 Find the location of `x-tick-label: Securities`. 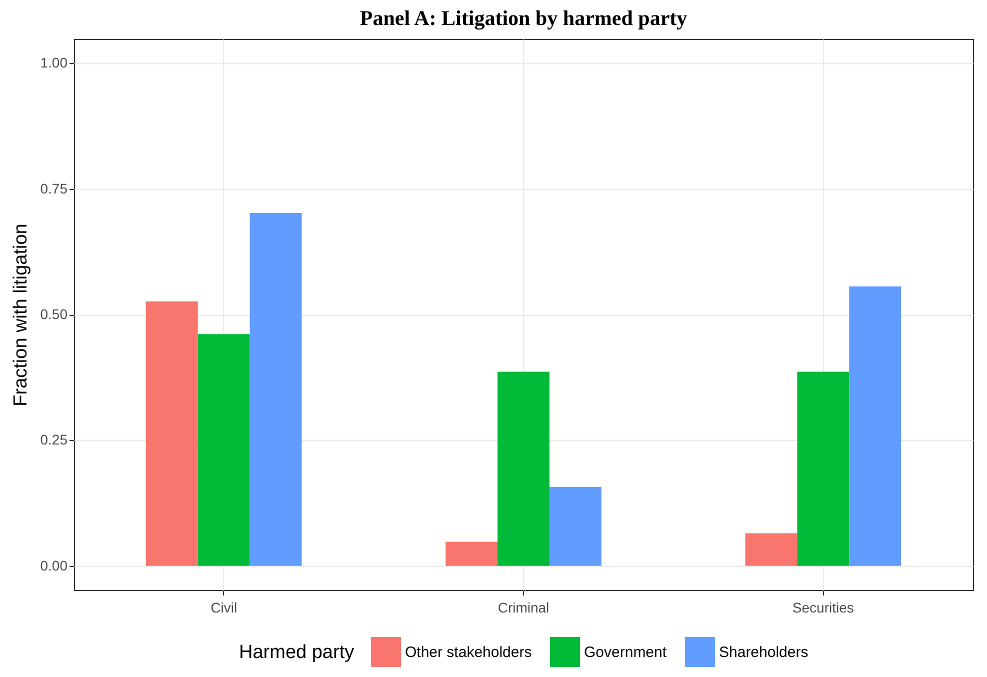

x-tick-label: Securities is located at coordinates (823, 608).